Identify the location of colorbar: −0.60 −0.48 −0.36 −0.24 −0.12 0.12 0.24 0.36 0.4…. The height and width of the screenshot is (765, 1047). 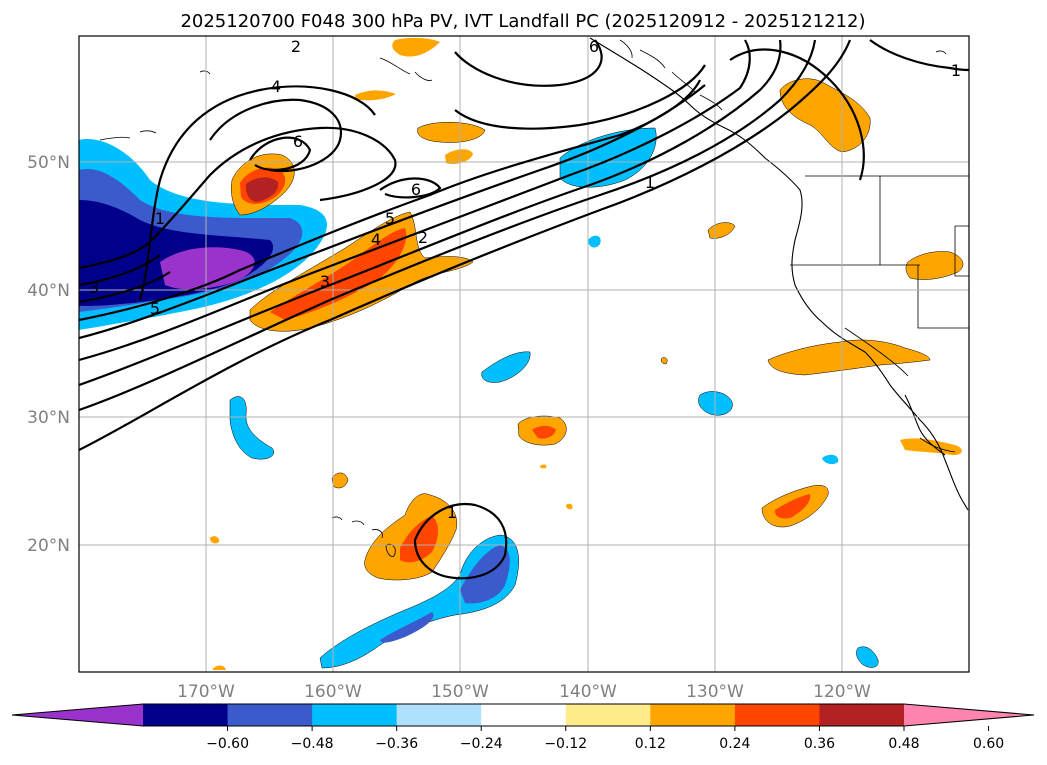
(523, 727).